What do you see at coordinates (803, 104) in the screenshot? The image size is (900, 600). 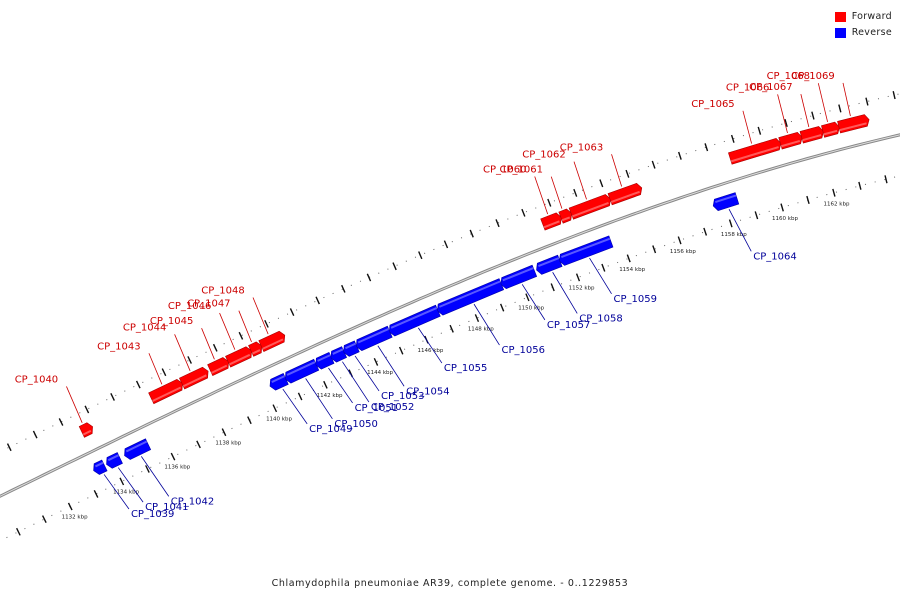 I see `gene-cp-1068: CP_1068` at bounding box center [803, 104].